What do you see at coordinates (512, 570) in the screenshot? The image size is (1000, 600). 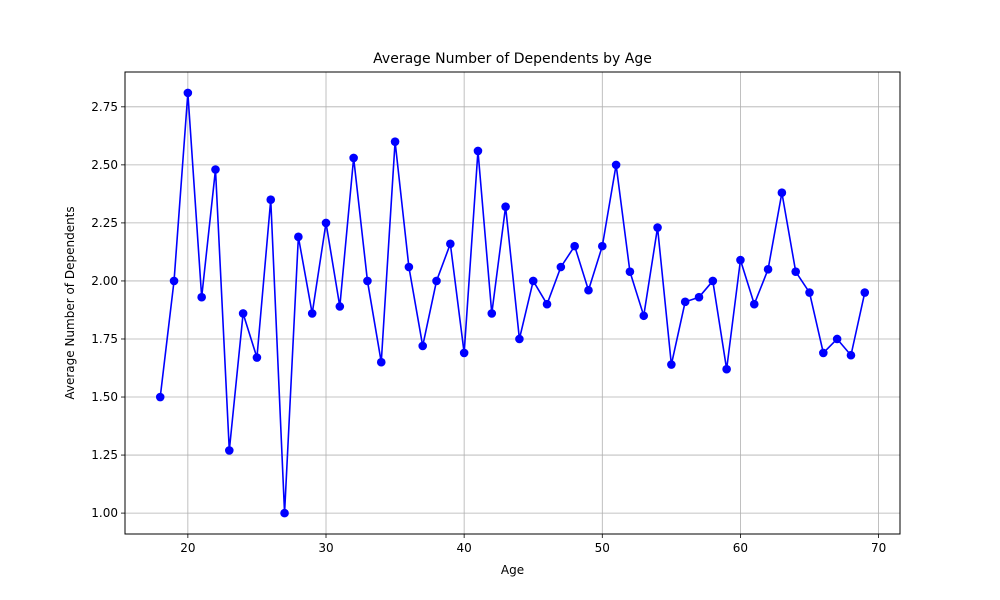 I see `x-axis-label: Age` at bounding box center [512, 570].